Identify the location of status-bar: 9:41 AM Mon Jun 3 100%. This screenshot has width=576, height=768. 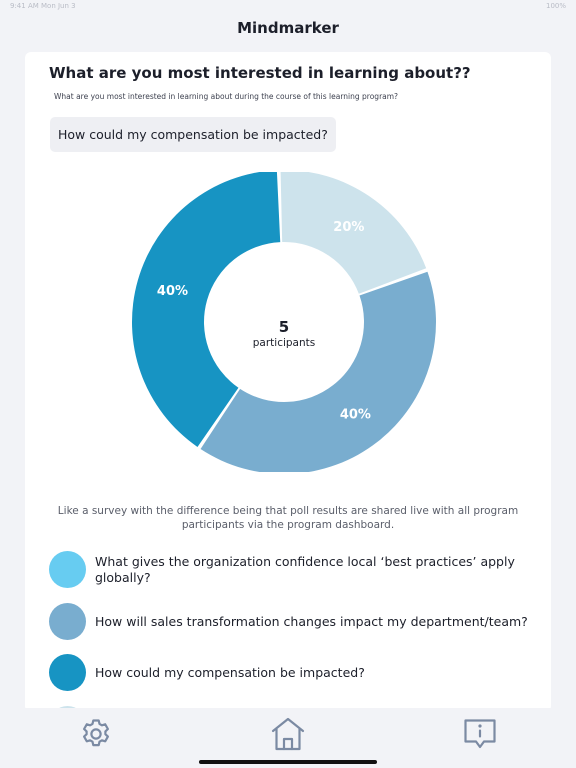
(288, 7).